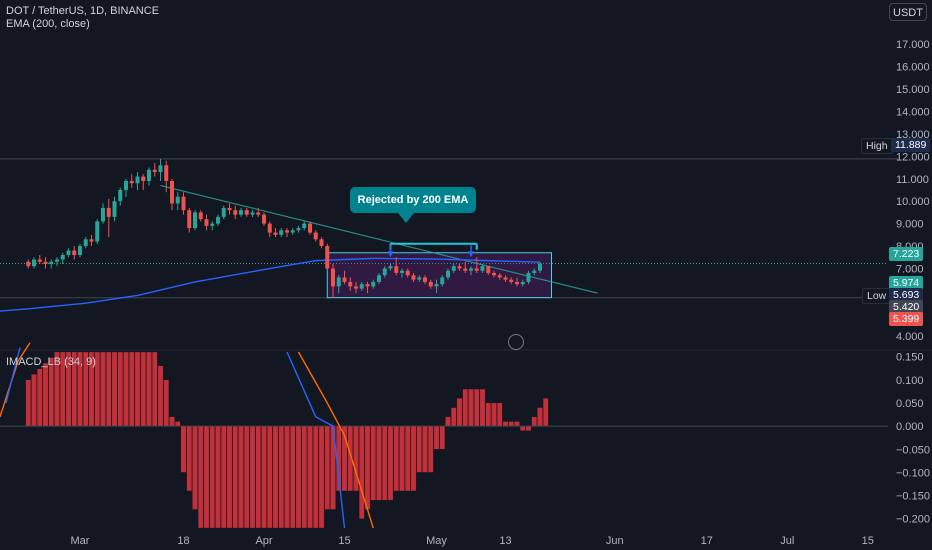 Image resolution: width=932 pixels, height=550 pixels. What do you see at coordinates (908, 12) in the screenshot?
I see `currency-button: USDT` at bounding box center [908, 12].